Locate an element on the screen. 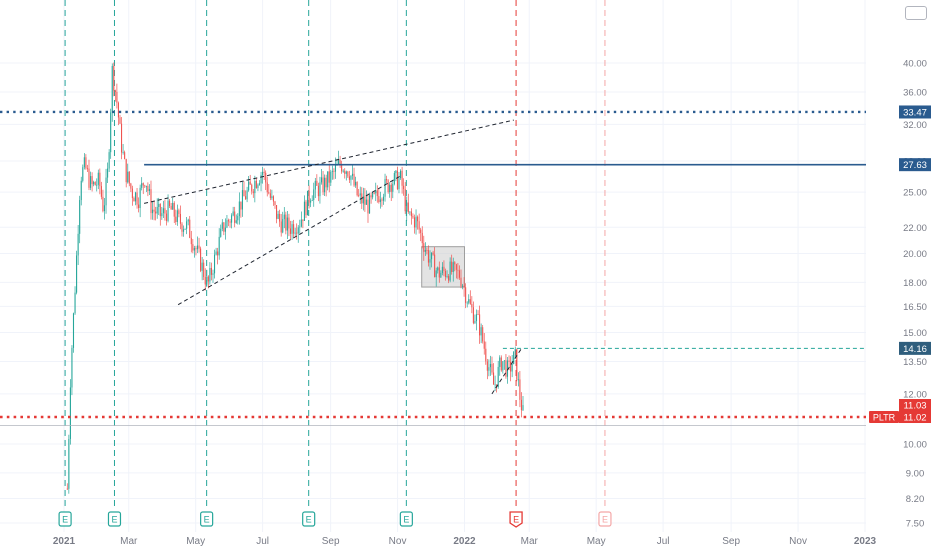  earnings-marker-shape is located at coordinates (605, 519).